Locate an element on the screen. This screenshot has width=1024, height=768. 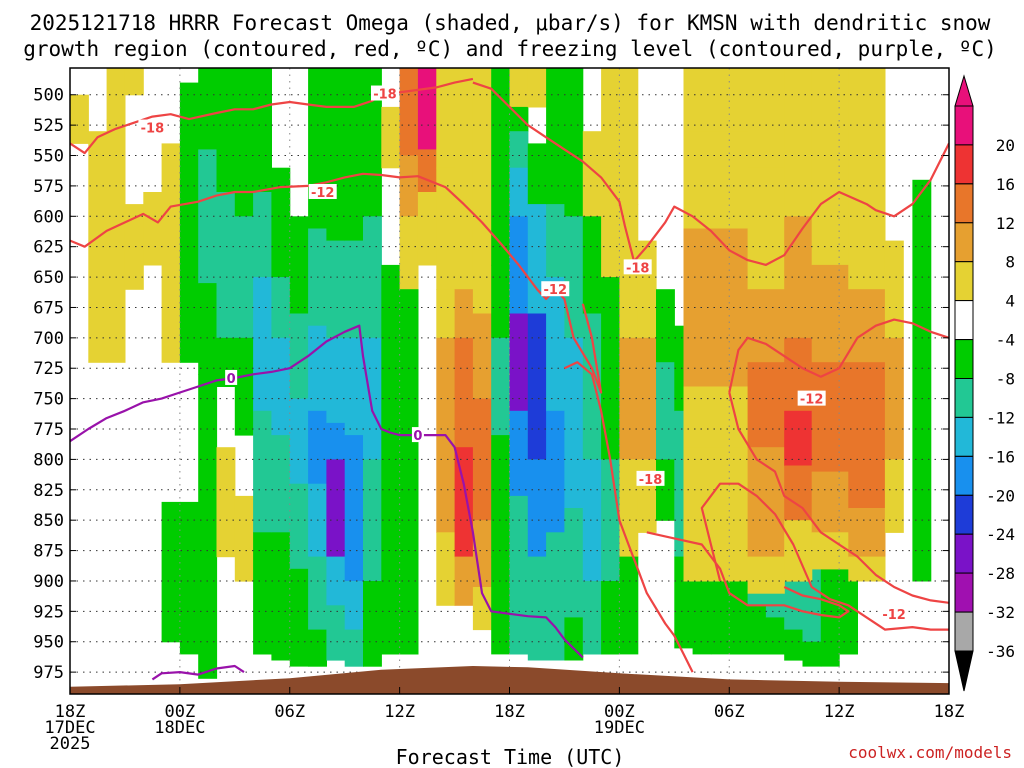
colorbar-label: -16 is located at coordinates (1000, 456).